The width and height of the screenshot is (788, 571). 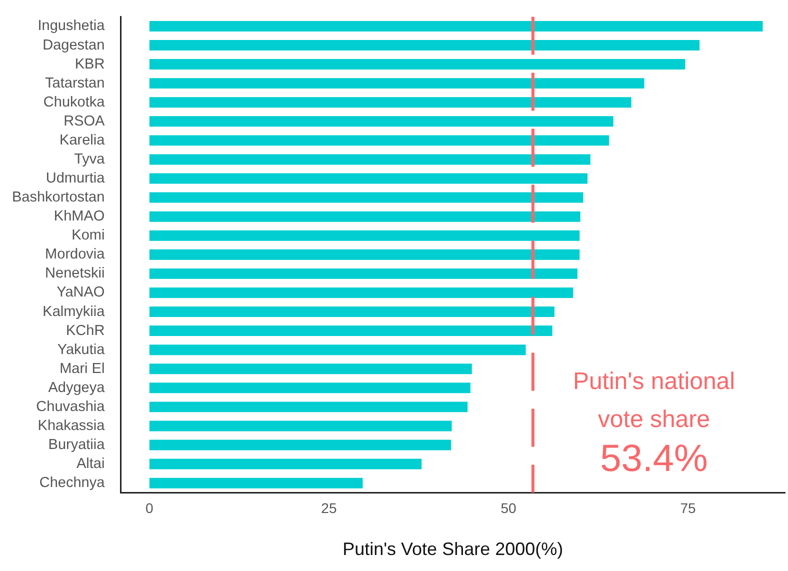 I want to click on y-tick-label: Nenetskii, so click(x=75, y=274).